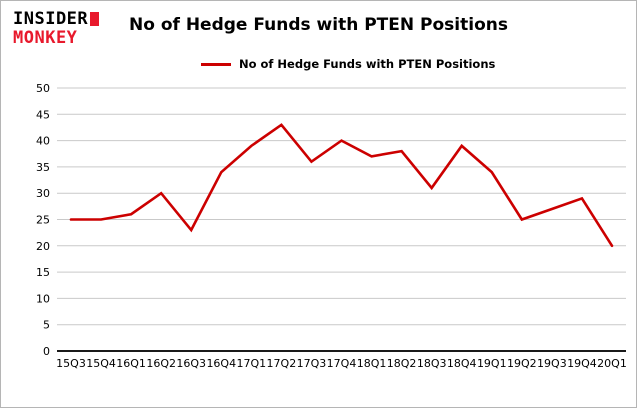  Describe the element at coordinates (522, 363) in the screenshot. I see `svg-text: 19Q2` at that location.